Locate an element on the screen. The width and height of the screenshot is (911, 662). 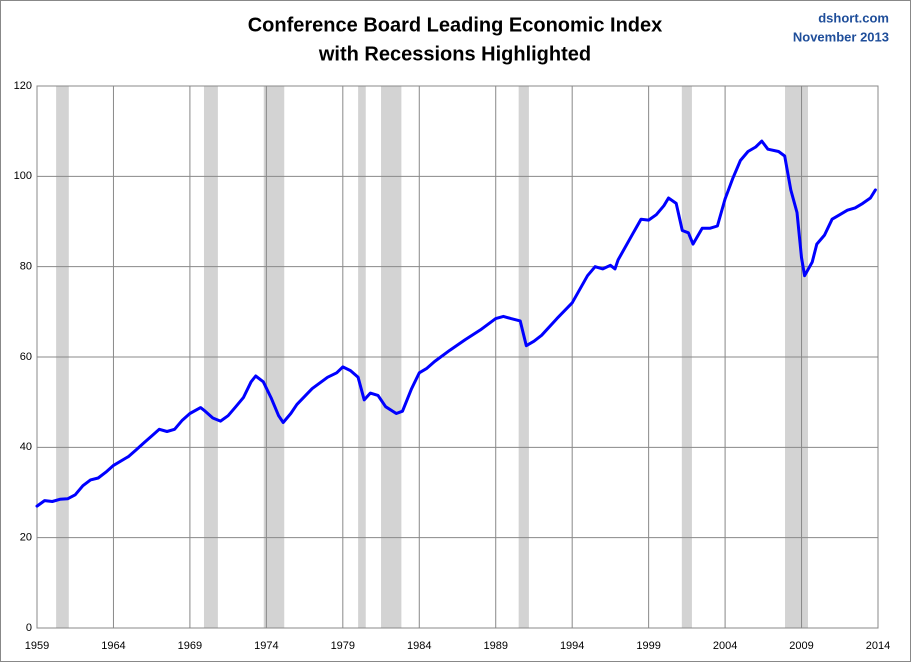
source: dshort.com is located at coordinates (853, 17).